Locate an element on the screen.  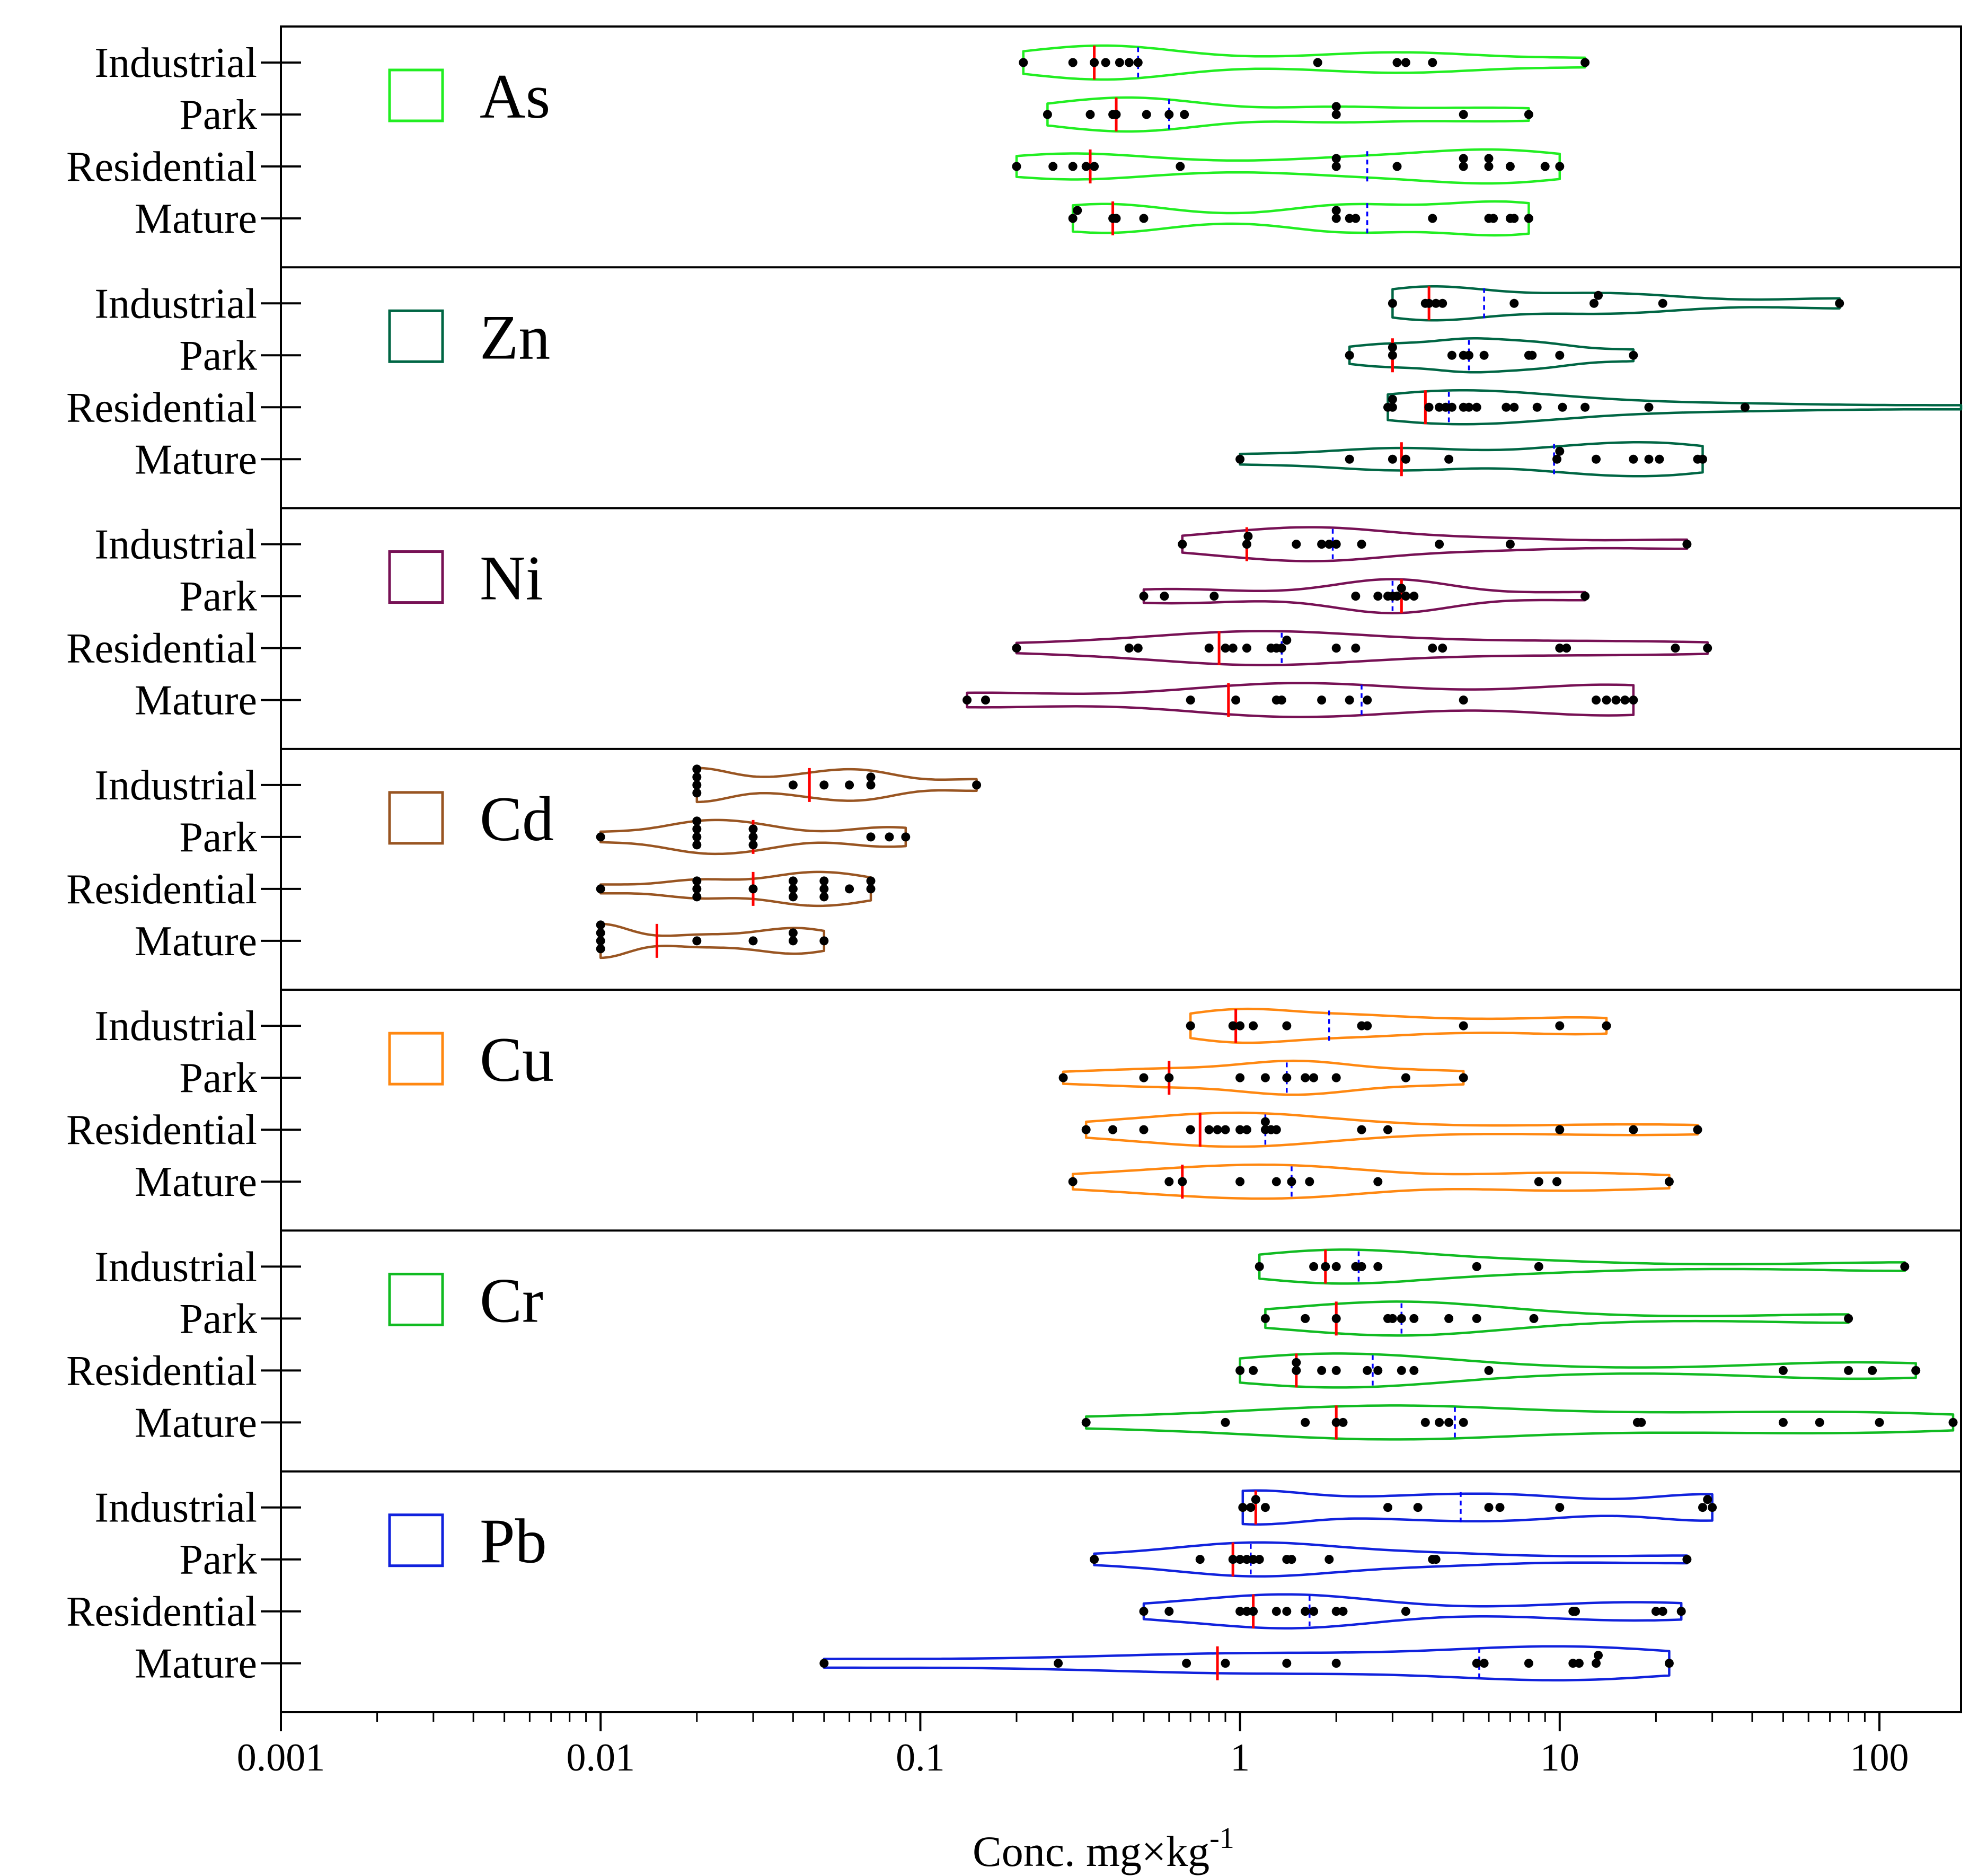
element-label: Cd is located at coordinates (517, 818).